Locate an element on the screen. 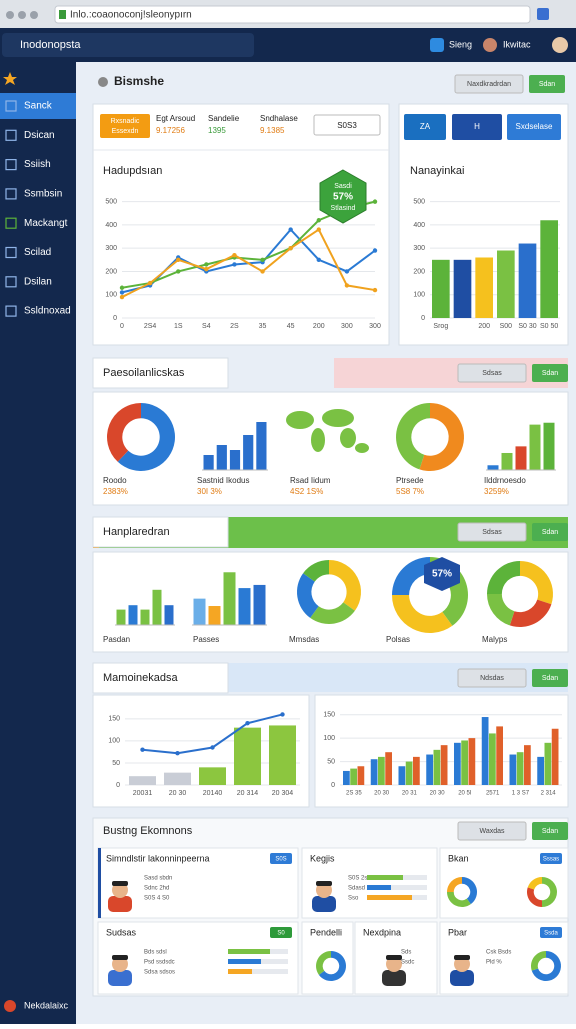  label: Sxdselase is located at coordinates (534, 126).